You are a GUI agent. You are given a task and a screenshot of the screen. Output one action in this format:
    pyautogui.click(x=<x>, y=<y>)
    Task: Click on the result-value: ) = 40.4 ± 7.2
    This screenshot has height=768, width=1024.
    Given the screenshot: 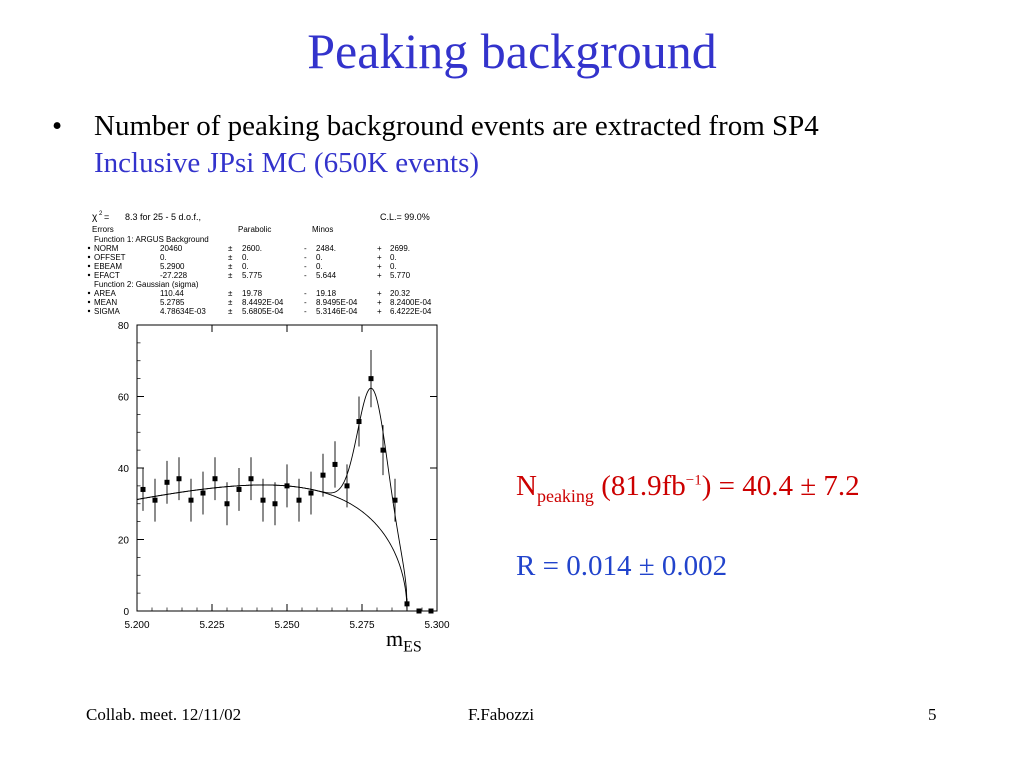 What is the action you would take?
    pyautogui.click(x=780, y=486)
    